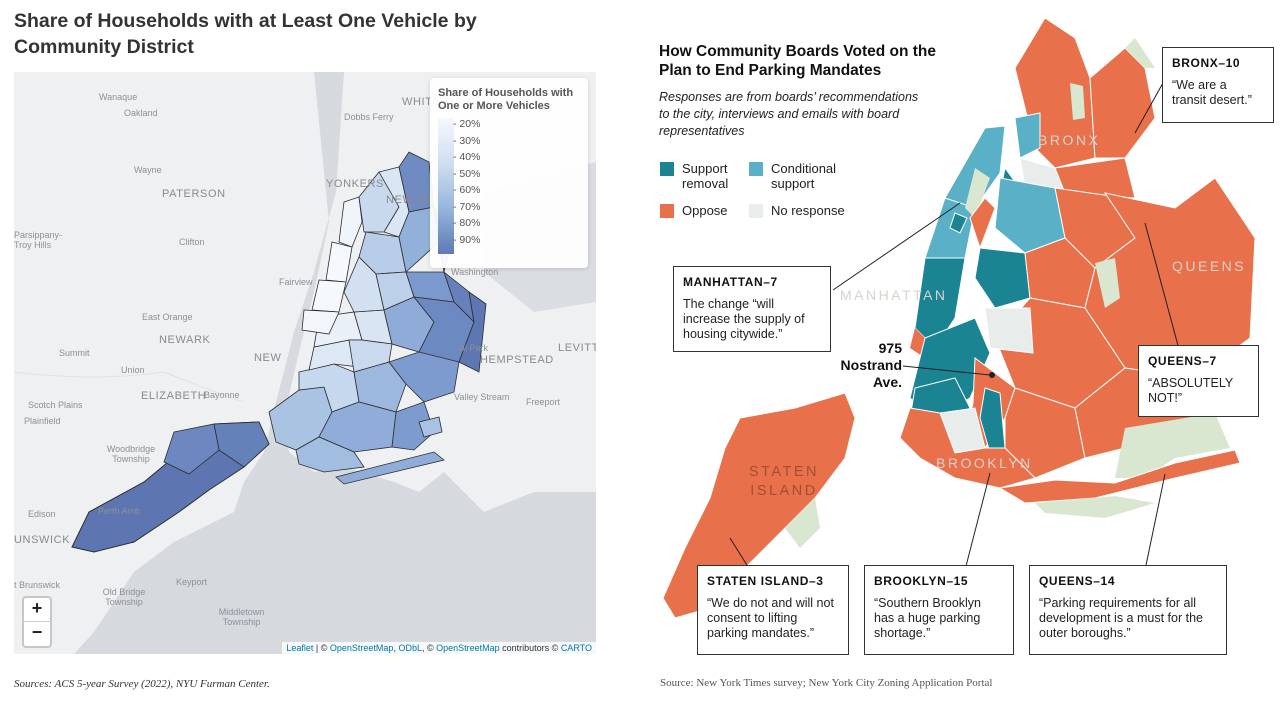 The height and width of the screenshot is (706, 1284). I want to click on place-label: Old Bridge Township, so click(124, 597).